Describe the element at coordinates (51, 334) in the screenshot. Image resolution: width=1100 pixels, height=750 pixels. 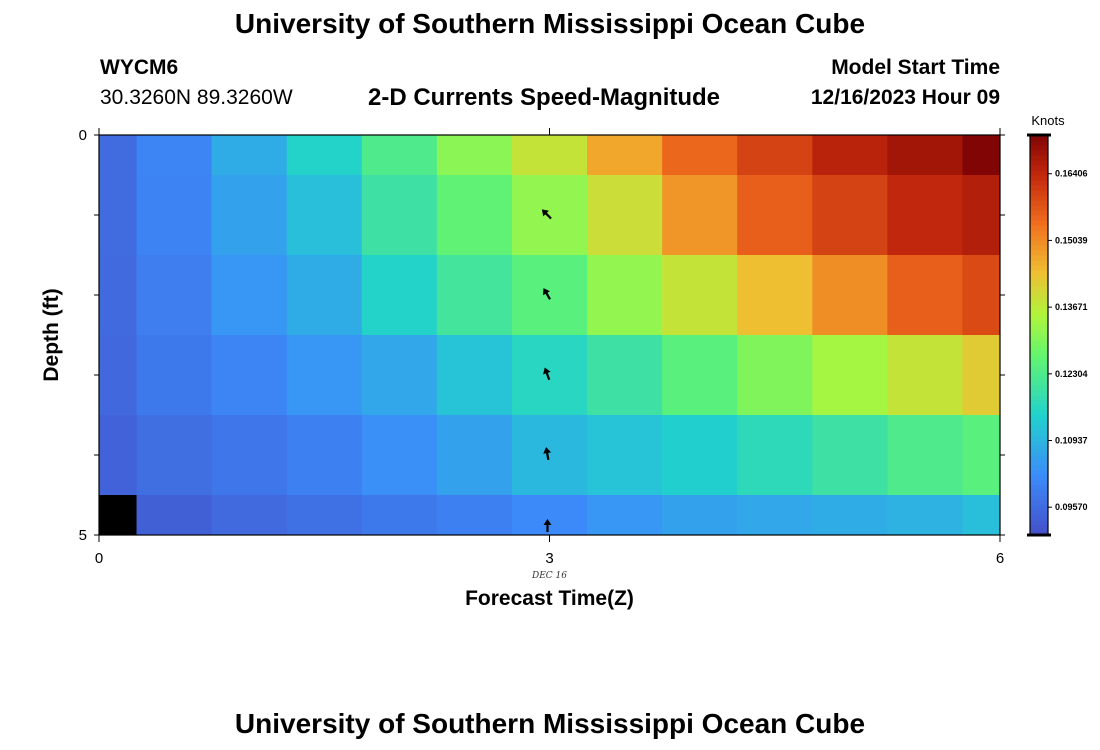
I see `y-axis-label: Depth (ft)` at that location.